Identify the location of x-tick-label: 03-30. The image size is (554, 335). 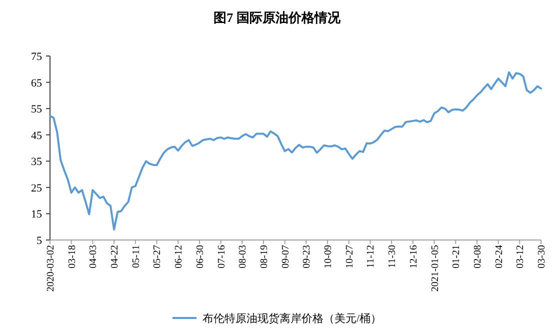
(542, 256).